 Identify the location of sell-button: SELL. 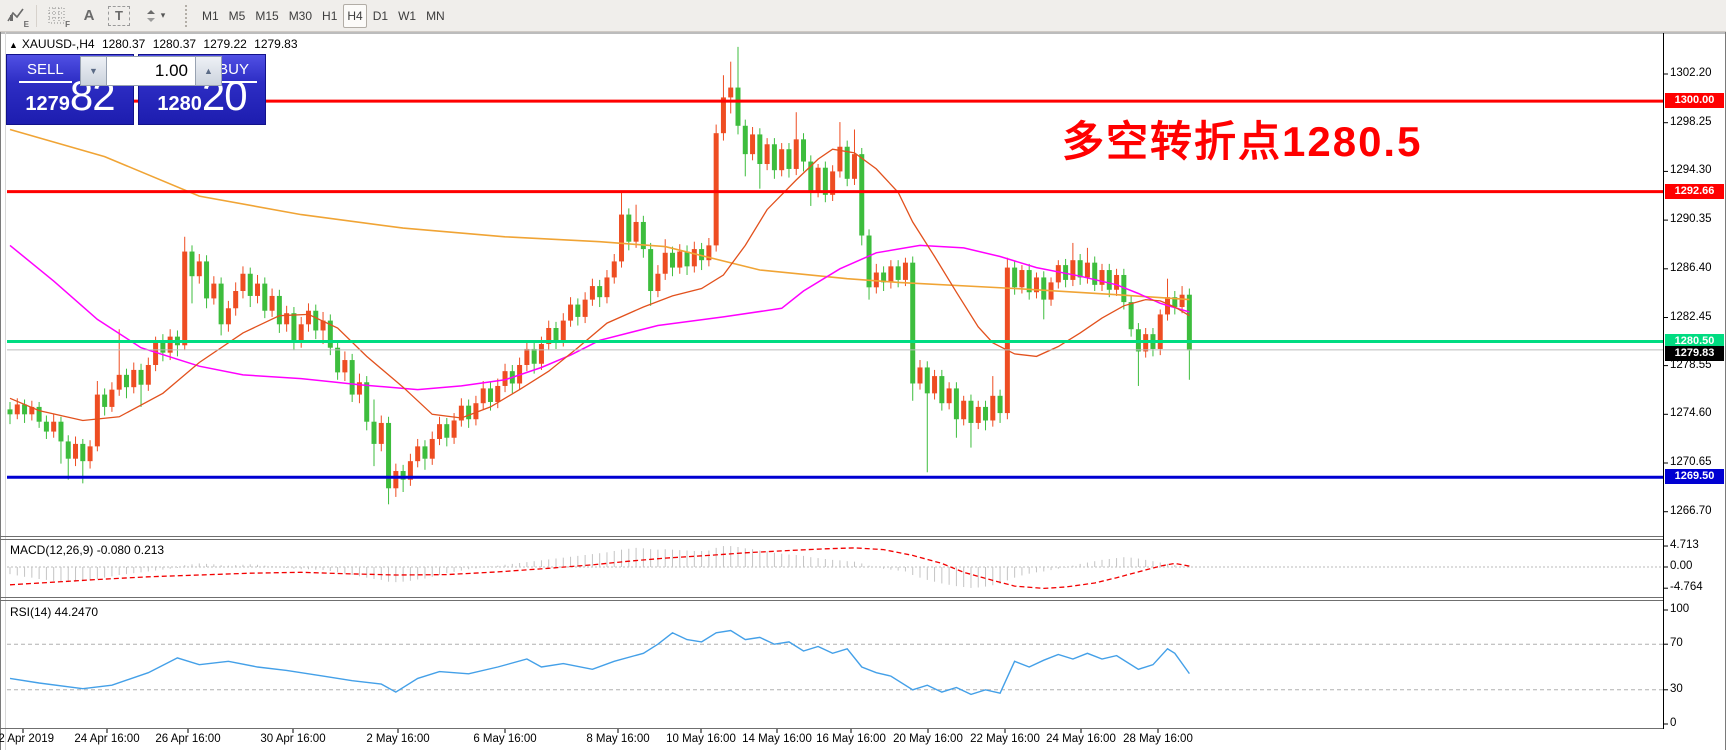
(45, 71).